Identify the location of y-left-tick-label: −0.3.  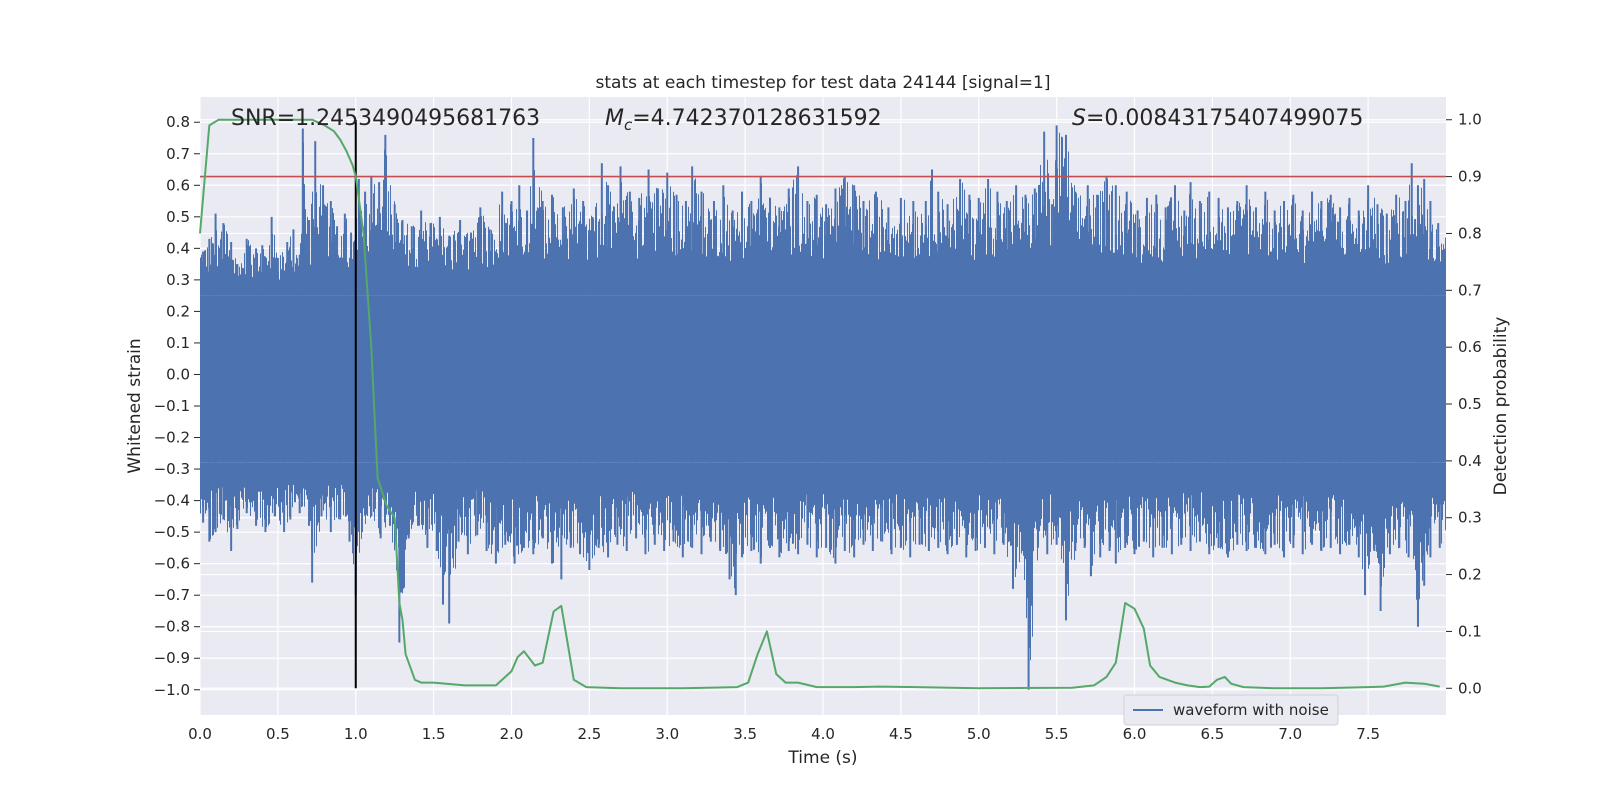
(172, 469).